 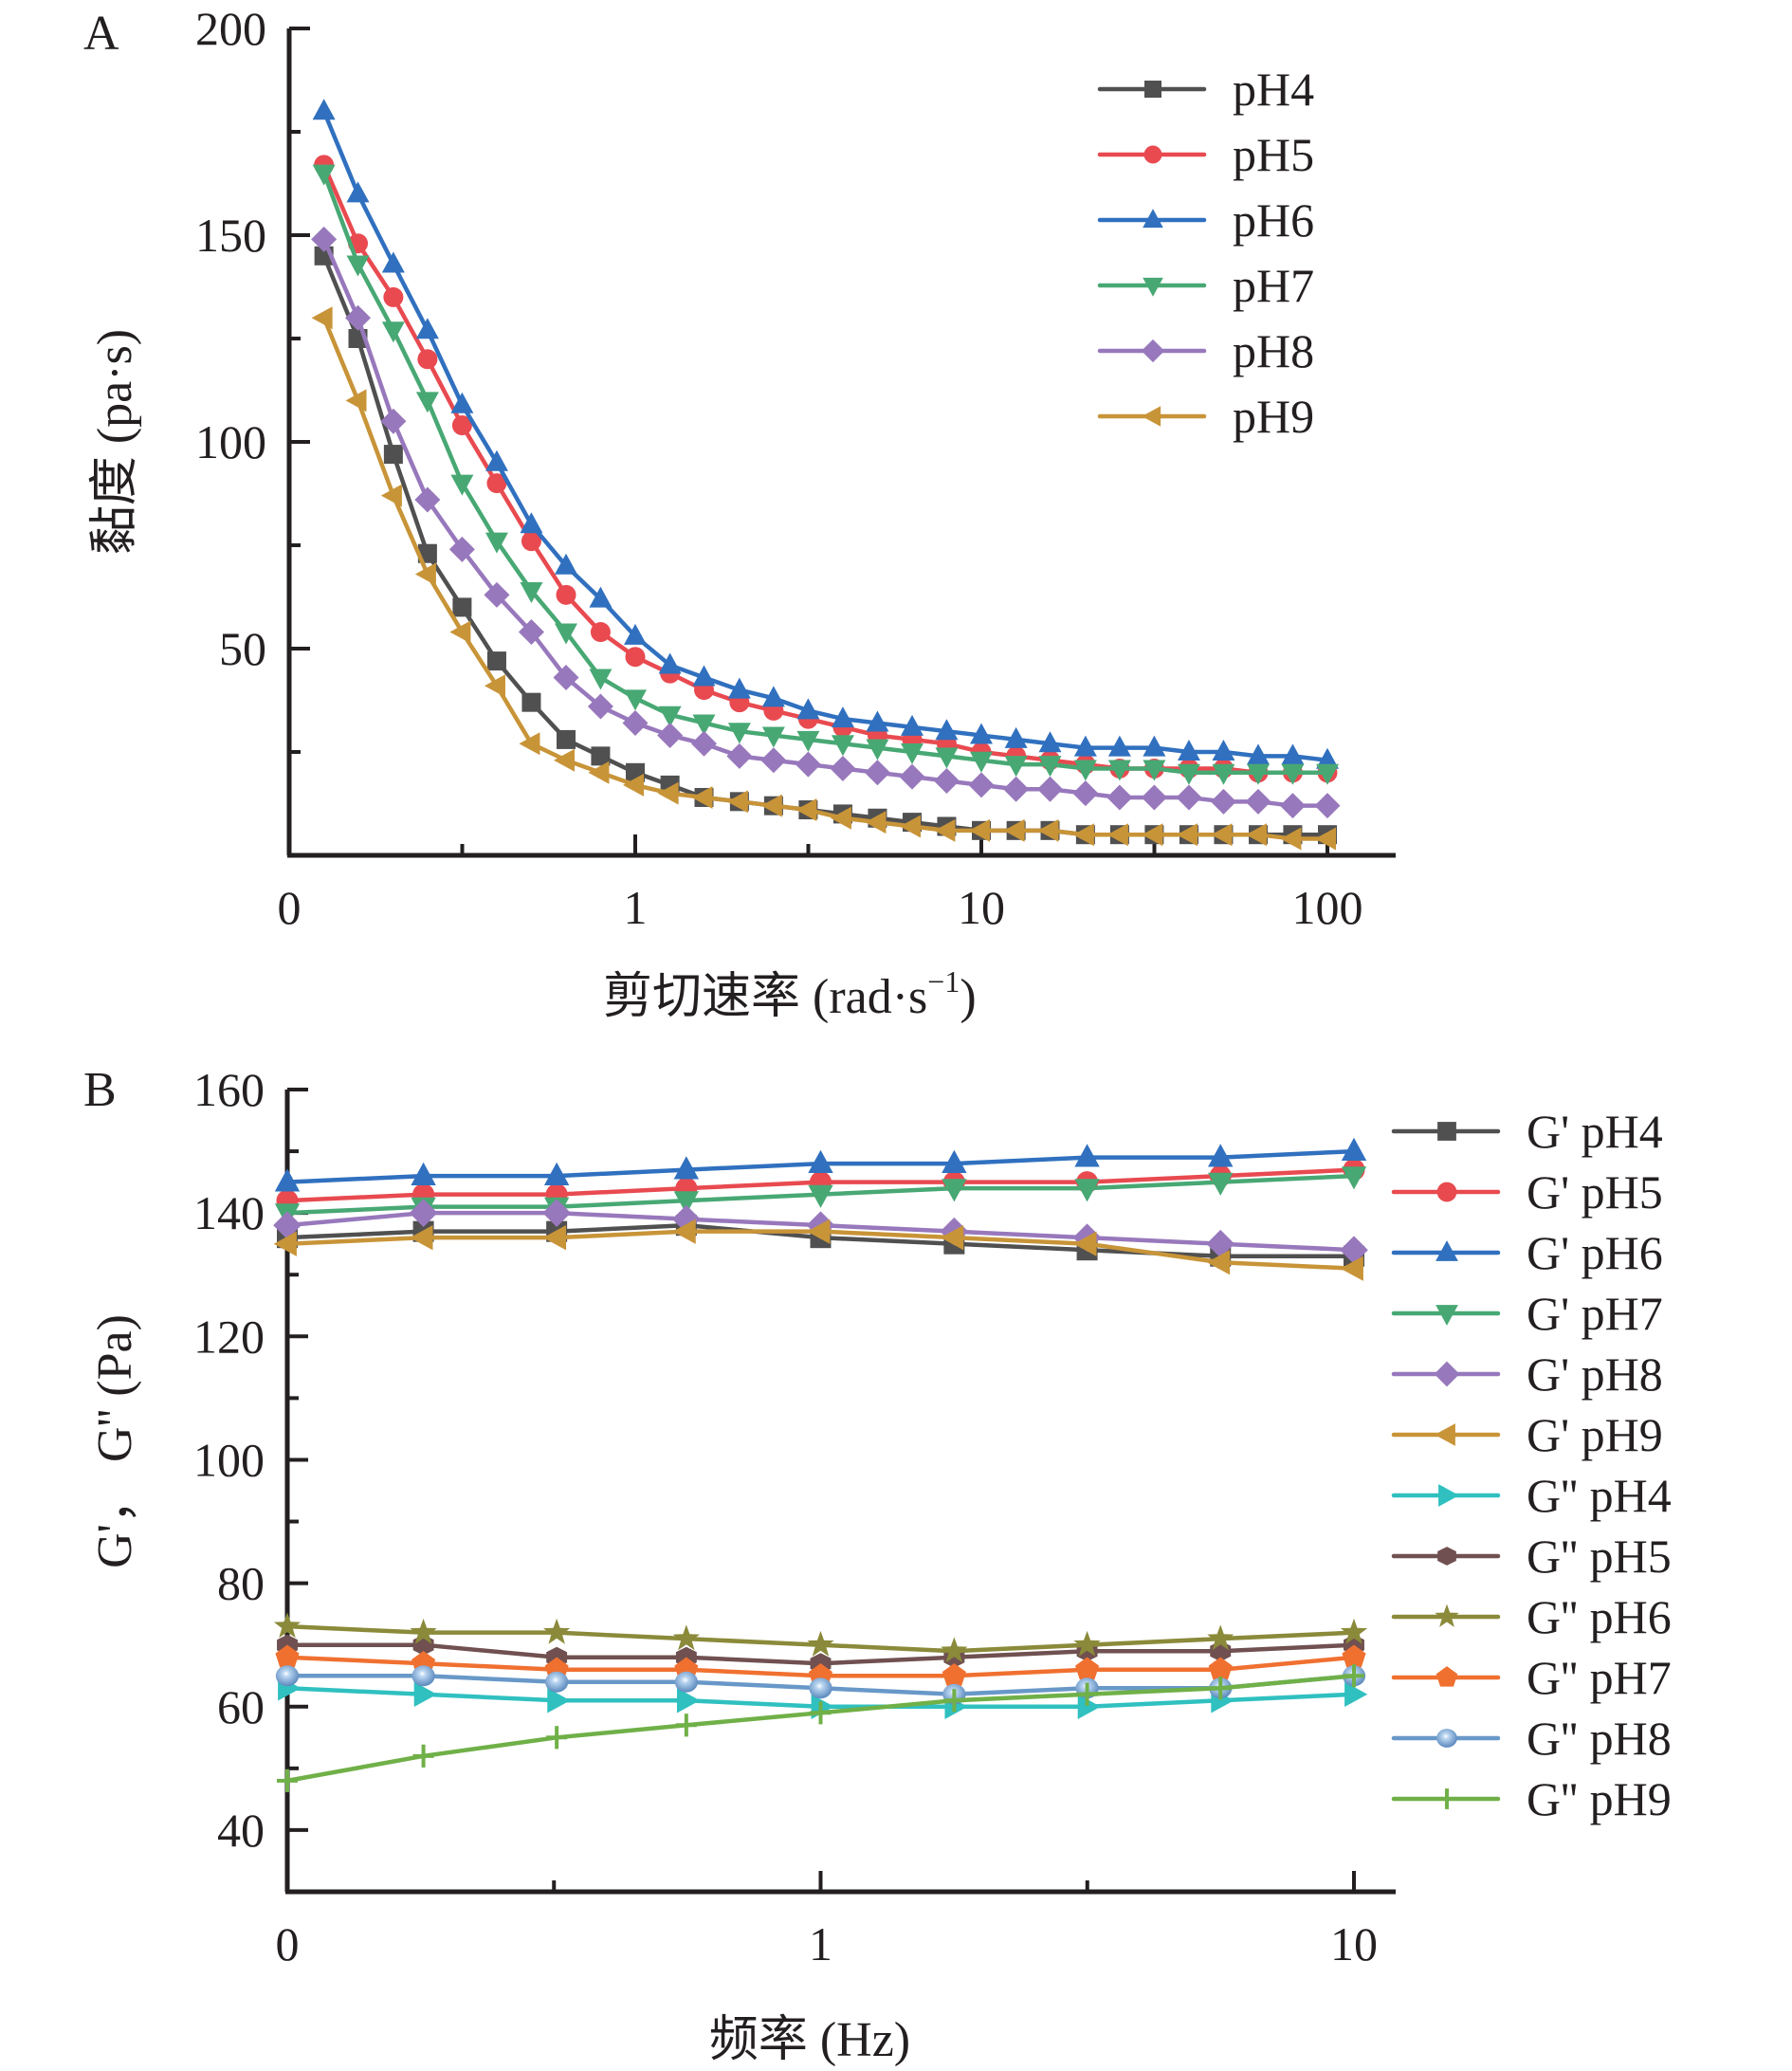 What do you see at coordinates (1595, 1192) in the screenshot?
I see `legend-label: G' pH5` at bounding box center [1595, 1192].